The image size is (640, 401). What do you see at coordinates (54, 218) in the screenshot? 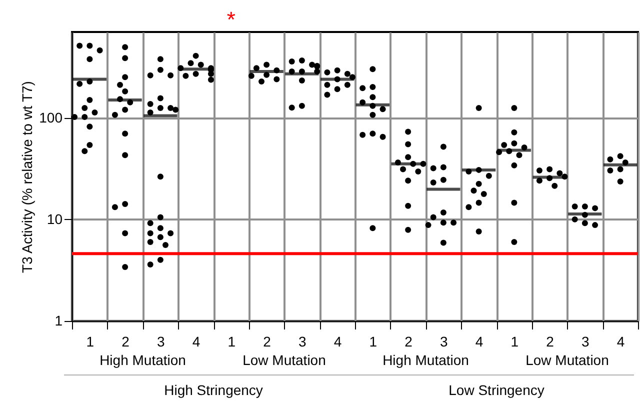
I see `y-tick-label: 10` at bounding box center [54, 218].